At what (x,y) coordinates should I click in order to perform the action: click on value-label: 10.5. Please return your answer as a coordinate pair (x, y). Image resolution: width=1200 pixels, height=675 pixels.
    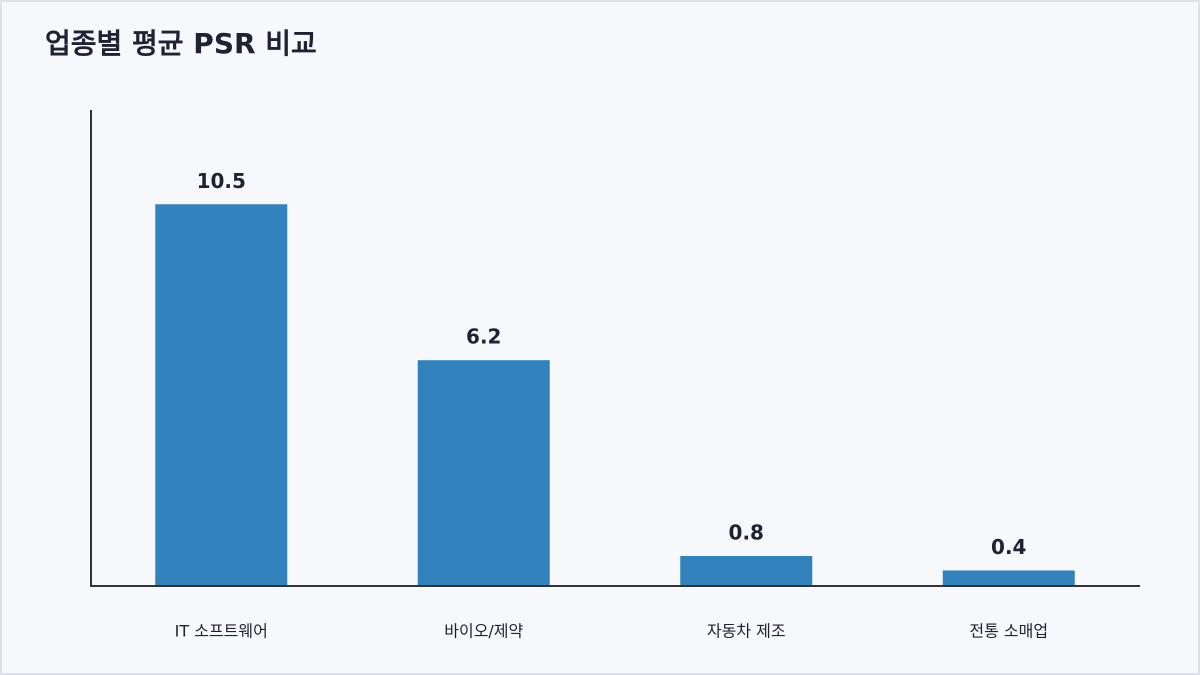
    Looking at the image, I should click on (221, 181).